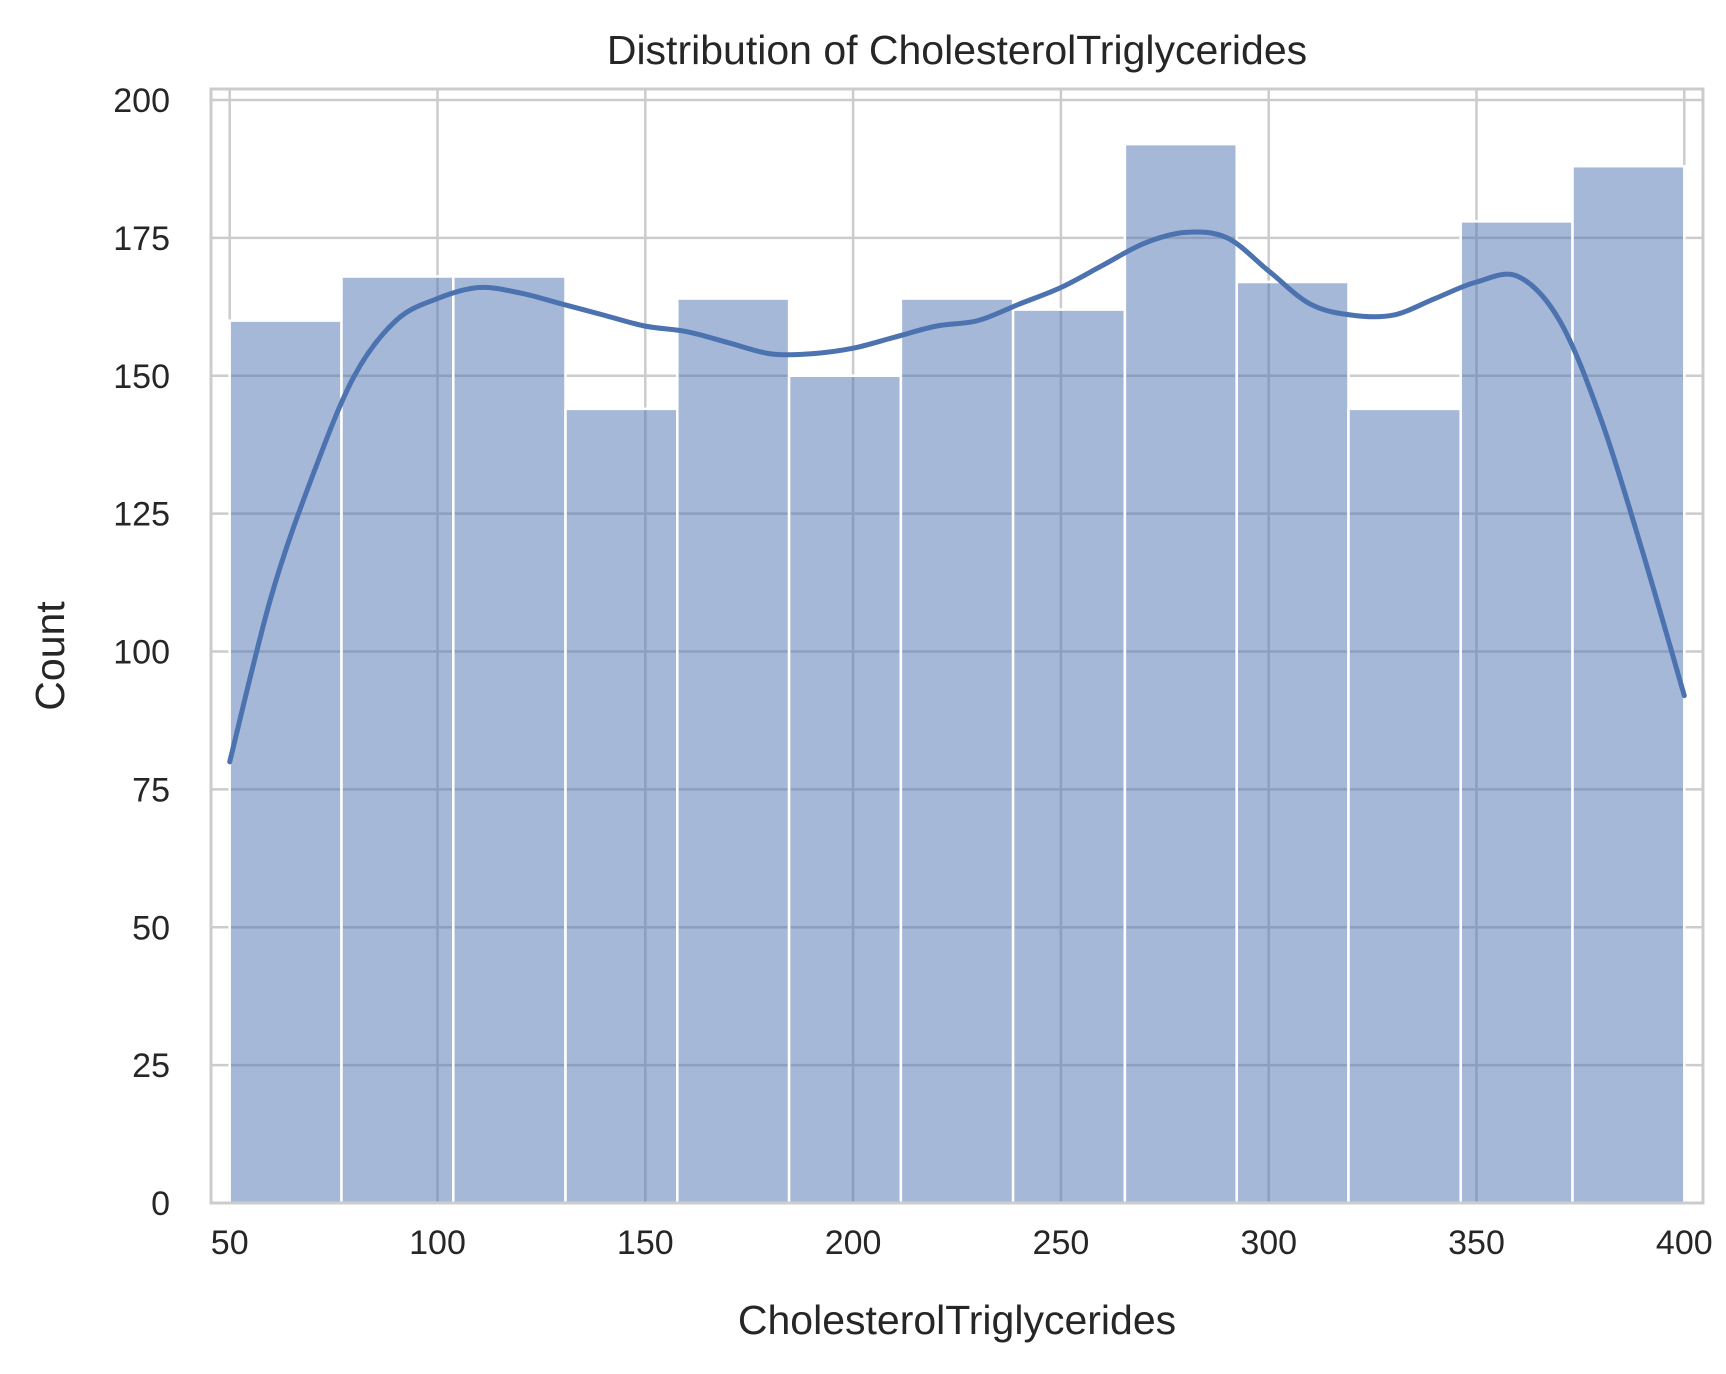  Describe the element at coordinates (230, 1243) in the screenshot. I see `x-tick-label: 50` at that location.